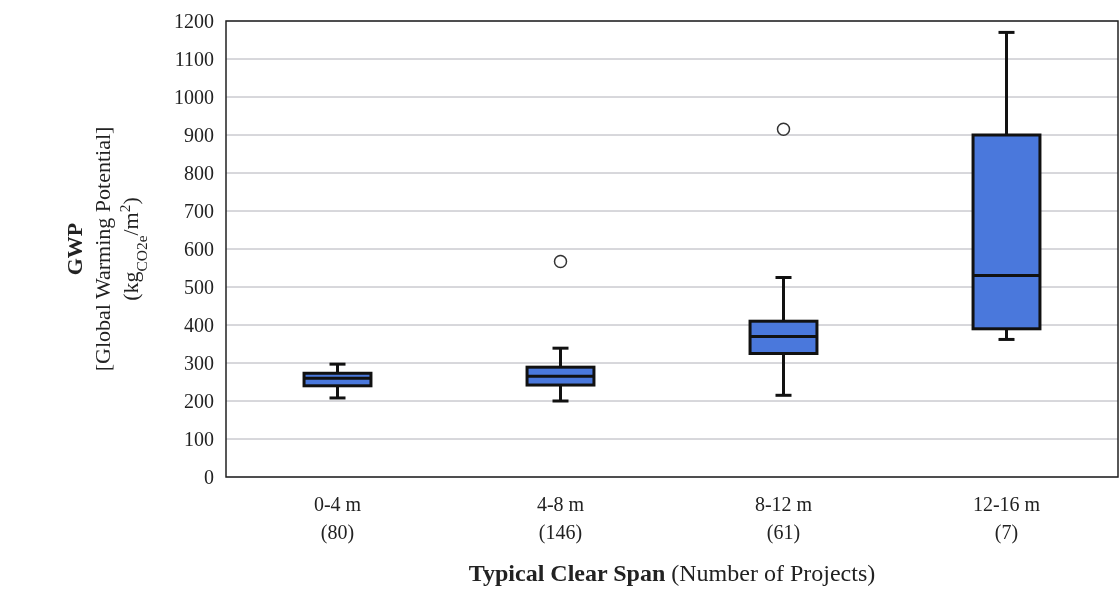 This screenshot has width=1119, height=597. What do you see at coordinates (560, 518) in the screenshot?
I see `x-tick-label: 4-8 m (146)` at bounding box center [560, 518].